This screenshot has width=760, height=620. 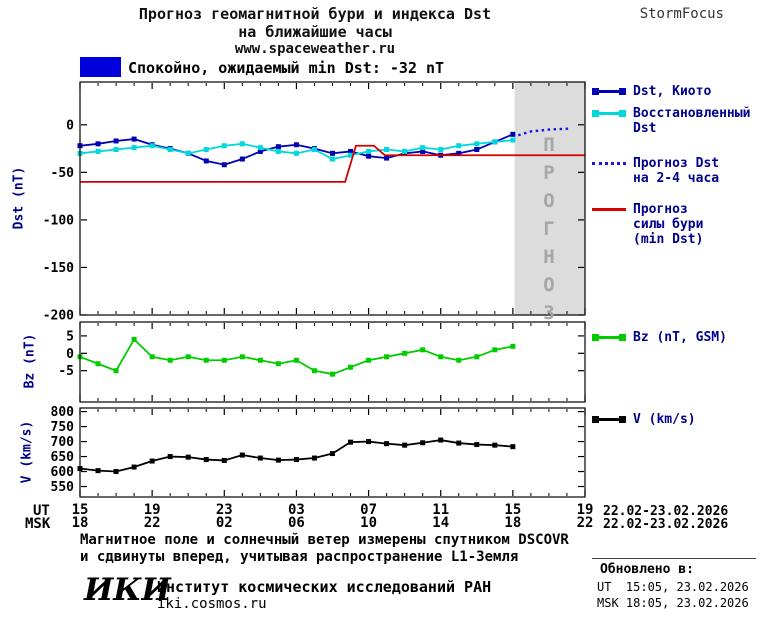 What do you see at coordinates (673, 603) in the screenshot?
I see `updated-msk: MSK 18:05, 23.02.2026` at bounding box center [673, 603].